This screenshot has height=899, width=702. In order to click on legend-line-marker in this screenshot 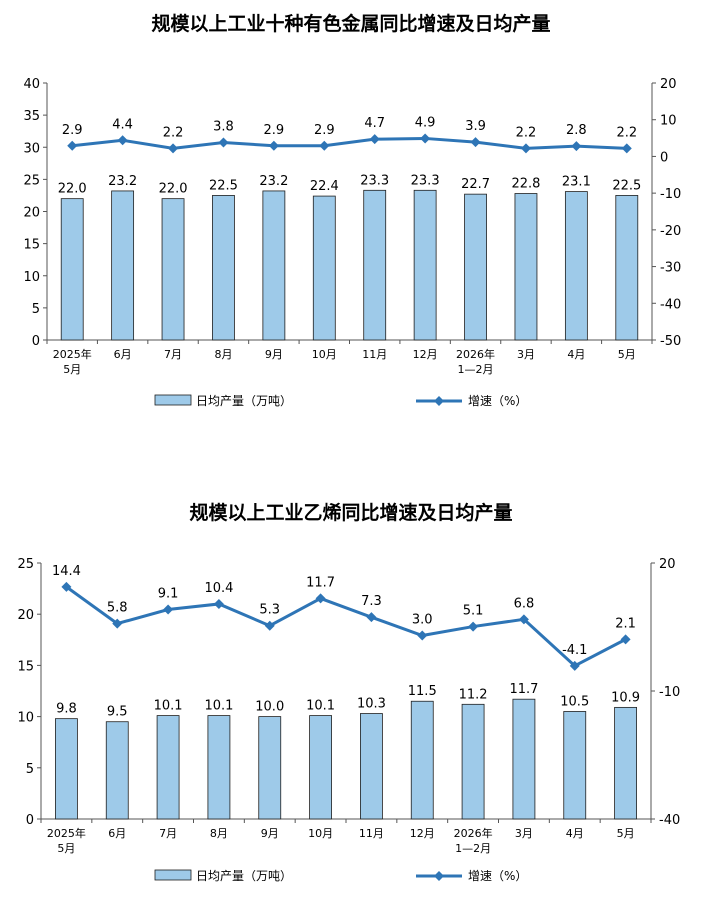, I will do `click(439, 876)`.